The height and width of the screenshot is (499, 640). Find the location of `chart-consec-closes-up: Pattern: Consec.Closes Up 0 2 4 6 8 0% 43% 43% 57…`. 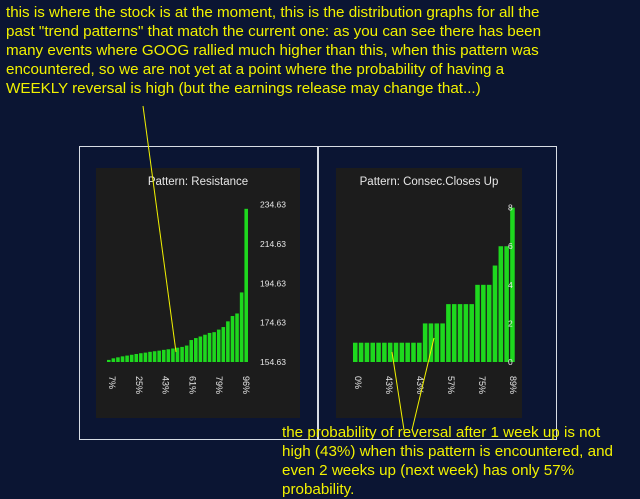

chart-consec-closes-up: Pattern: Consec.Closes Up 0 2 4 6 8 0% 43% 43% 57… is located at coordinates (429, 293).